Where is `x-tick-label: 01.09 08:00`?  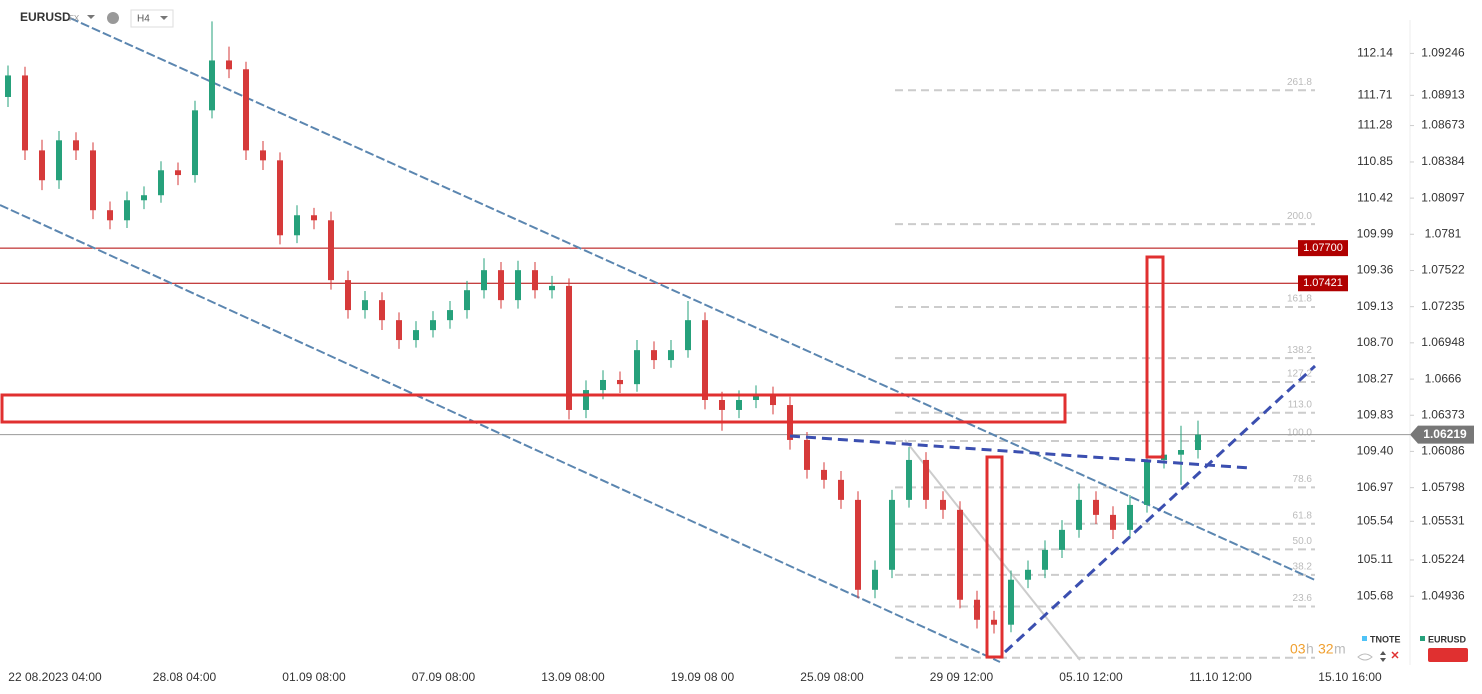
x-tick-label: 01.09 08:00 is located at coordinates (314, 677).